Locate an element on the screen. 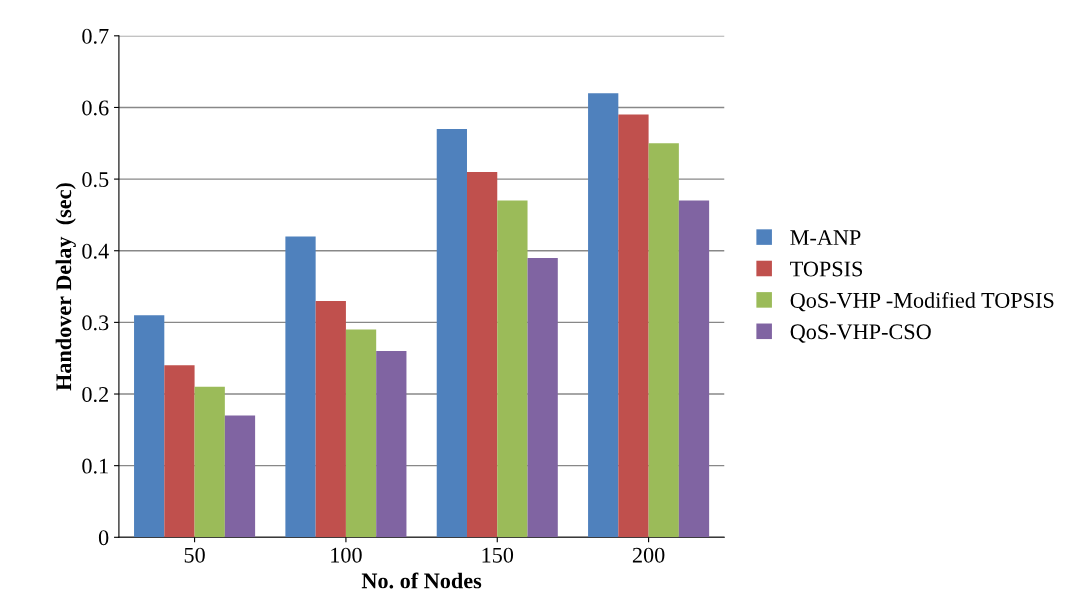 This screenshot has height=597, width=1081. x-tick-label: 150 is located at coordinates (498, 555).